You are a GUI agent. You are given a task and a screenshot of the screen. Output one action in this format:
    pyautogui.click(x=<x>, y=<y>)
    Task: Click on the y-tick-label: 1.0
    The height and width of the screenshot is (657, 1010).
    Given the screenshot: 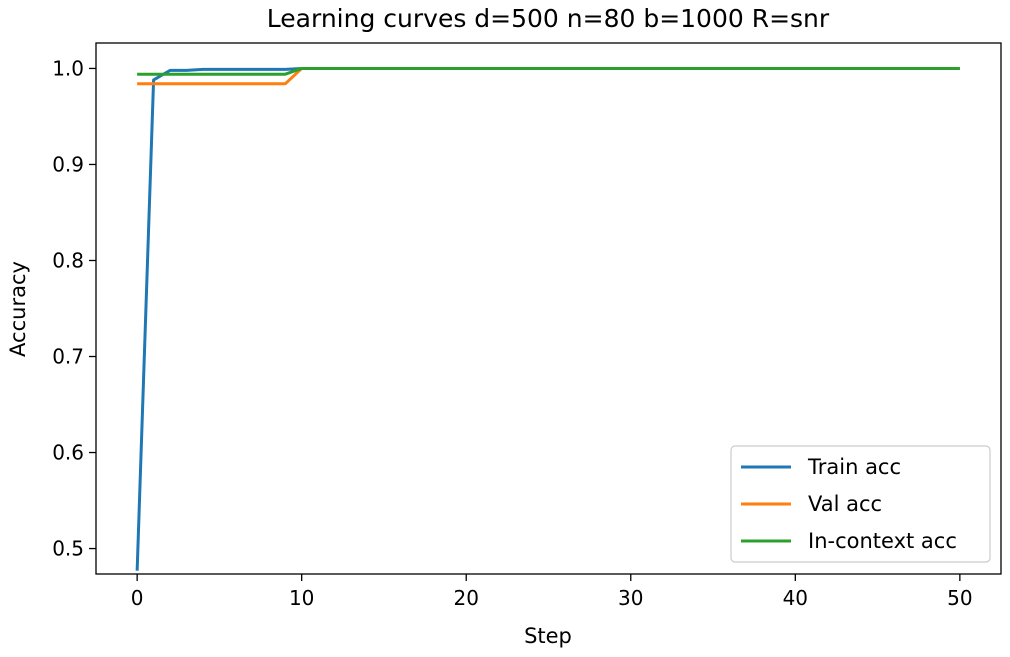 What is the action you would take?
    pyautogui.click(x=68, y=68)
    